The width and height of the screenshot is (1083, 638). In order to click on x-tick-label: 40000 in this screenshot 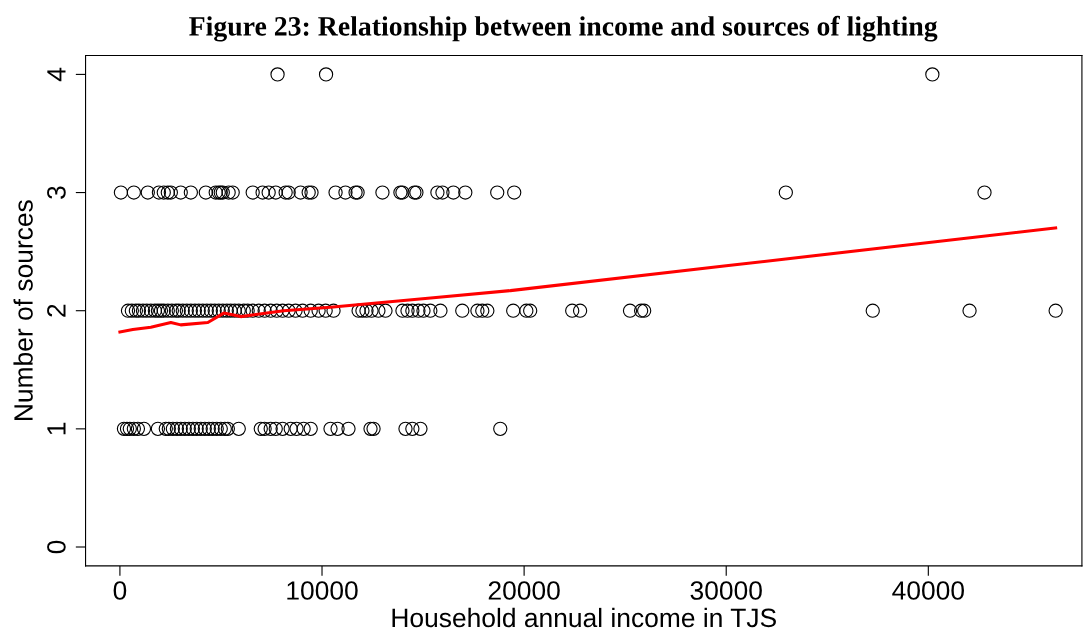, I will do `click(928, 590)`.